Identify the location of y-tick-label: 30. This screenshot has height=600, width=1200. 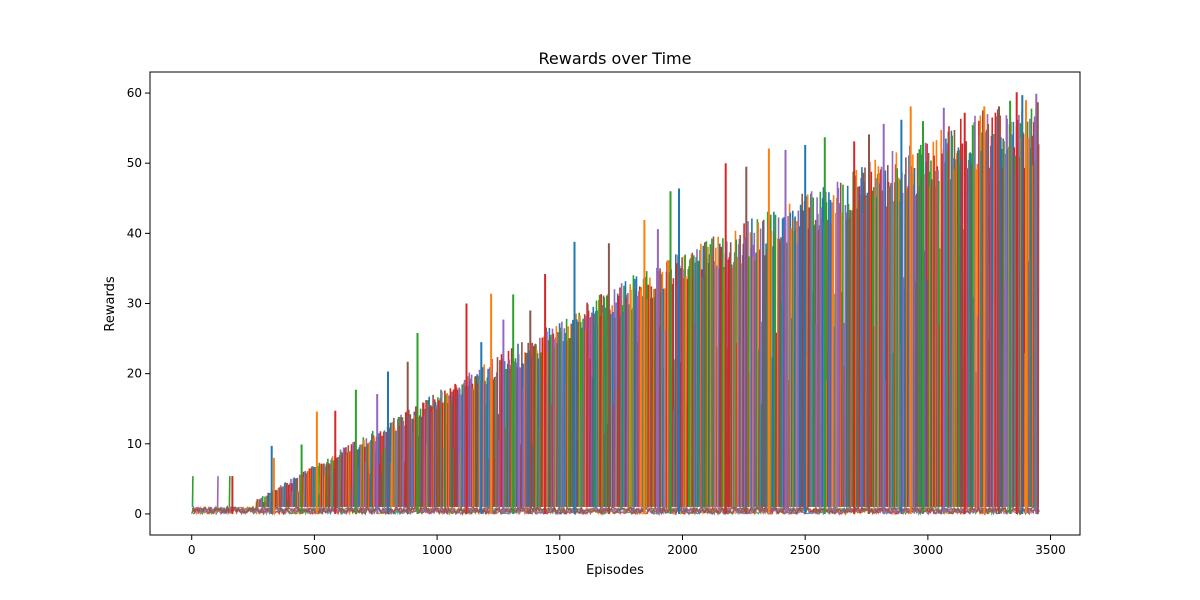
(134, 304).